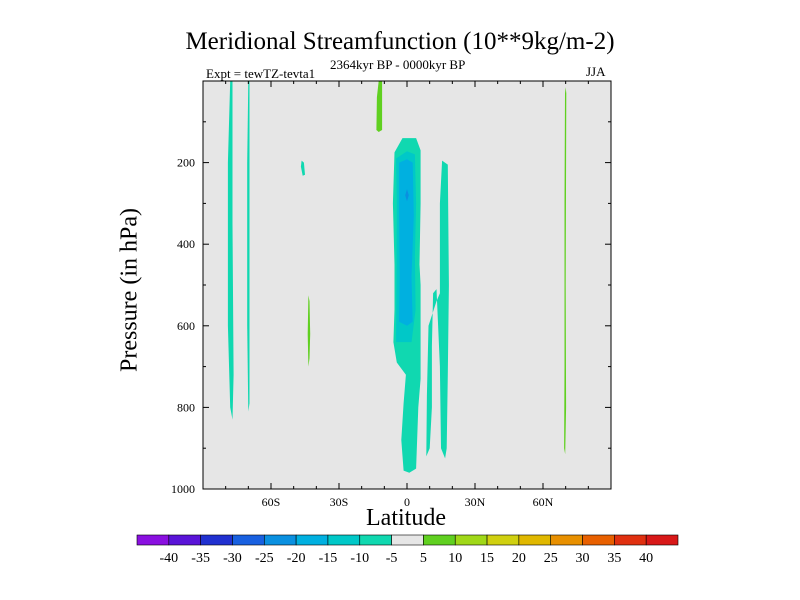 Image resolution: width=800 pixels, height=600 pixels. What do you see at coordinates (186, 407) in the screenshot?
I see `y-tick-label: 800` at bounding box center [186, 407].